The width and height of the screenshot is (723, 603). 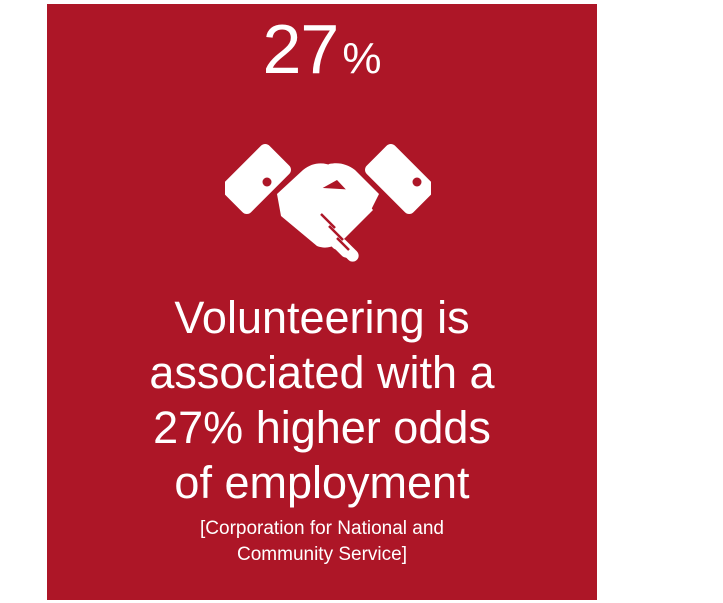 What do you see at coordinates (322, 427) in the screenshot?
I see `headline-line: 27% higher odds` at bounding box center [322, 427].